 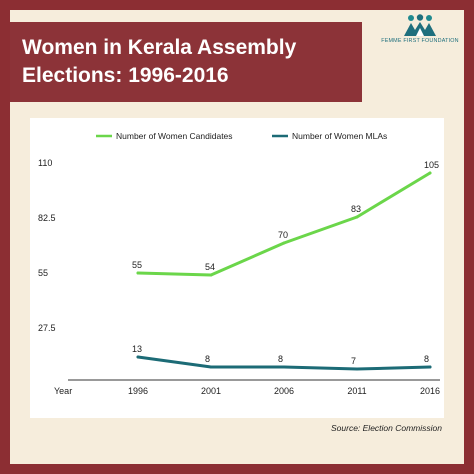 What do you see at coordinates (430, 391) in the screenshot?
I see `x-tick-label: 2016` at bounding box center [430, 391].